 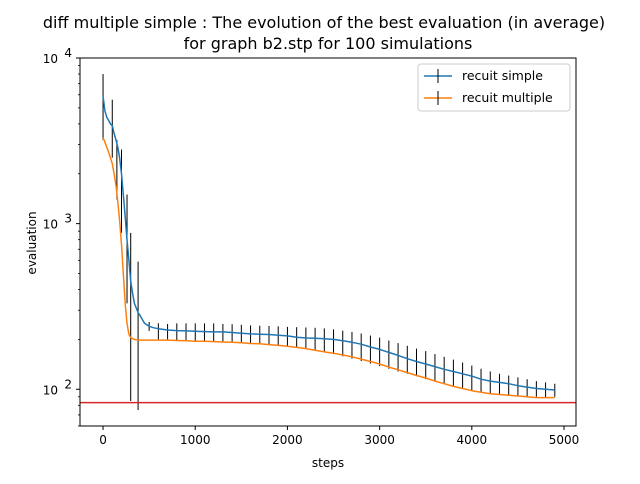 What do you see at coordinates (328, 43) in the screenshot?
I see `chart-title-line2: for graph b2.stp for 100 simulations` at bounding box center [328, 43].